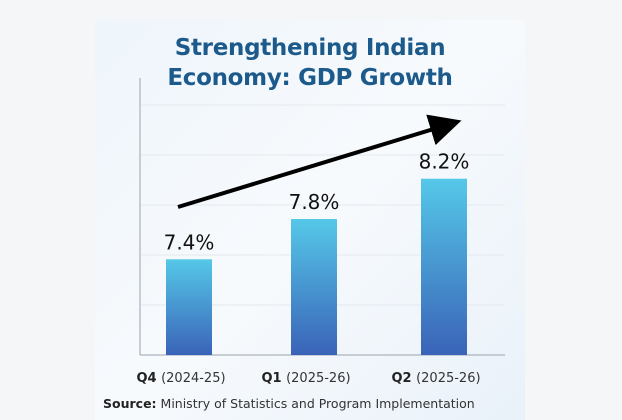 This screenshot has width=622, height=420. What do you see at coordinates (189, 242) in the screenshot?
I see `data-label: 7.4%` at bounding box center [189, 242].